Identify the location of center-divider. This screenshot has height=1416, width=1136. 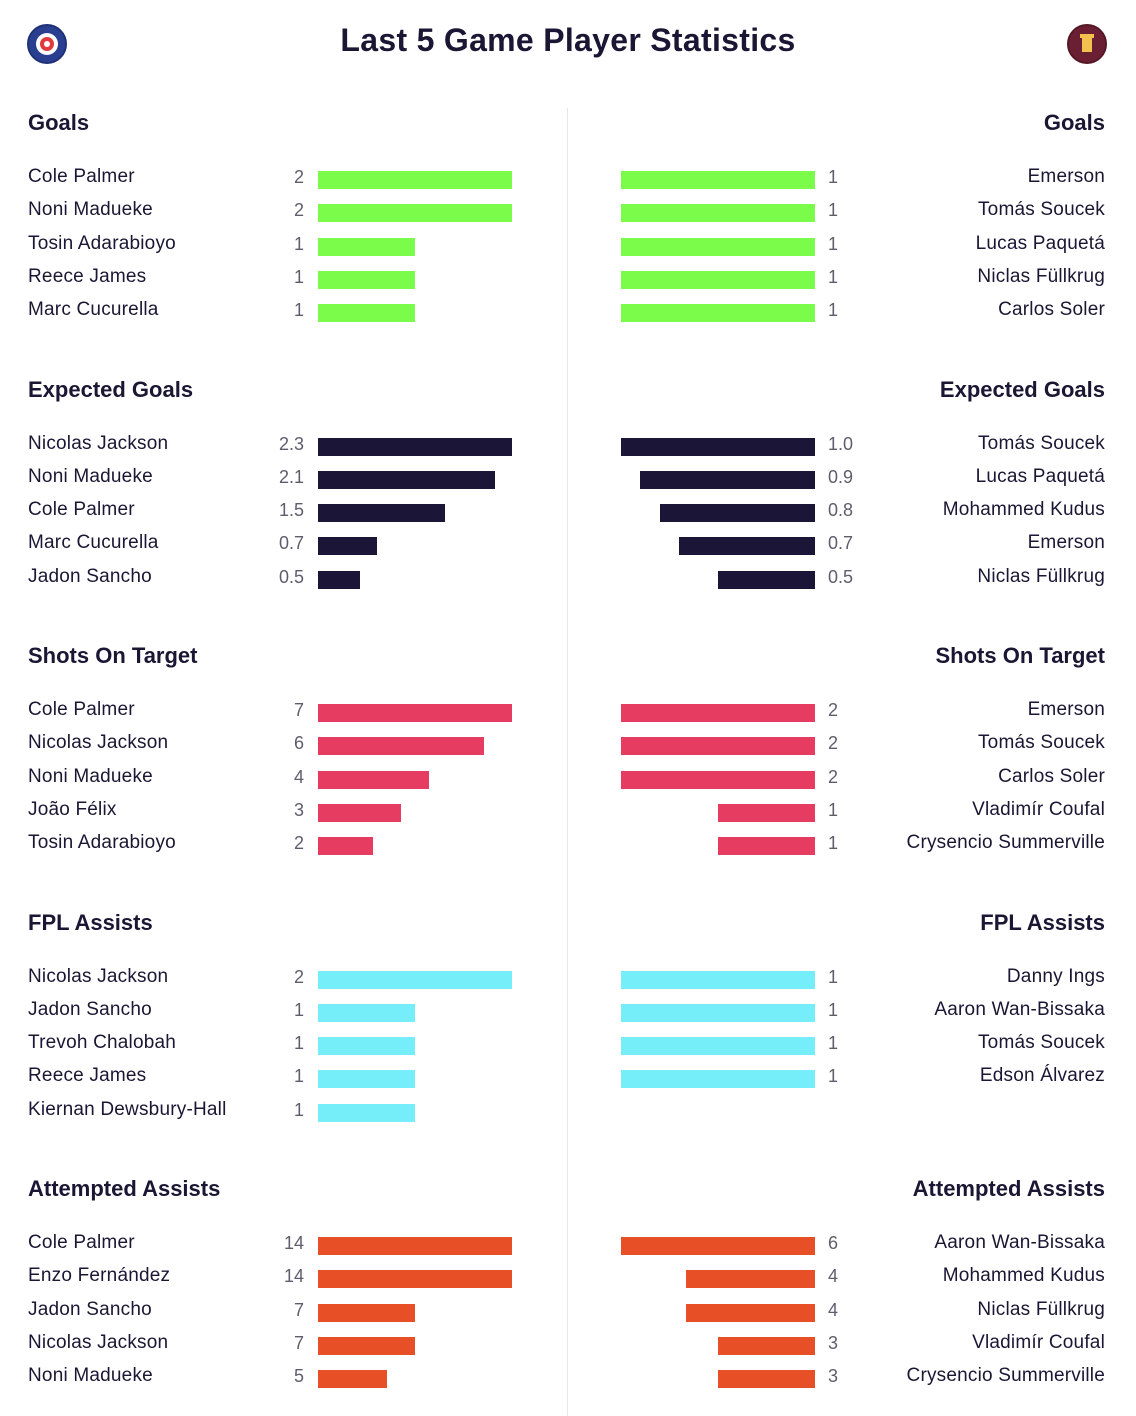
(567, 762).